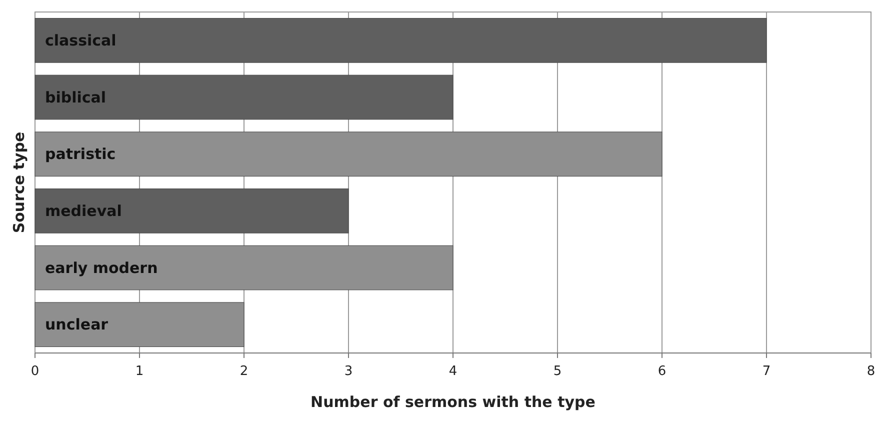 The height and width of the screenshot is (427, 891). What do you see at coordinates (871, 371) in the screenshot?
I see `x-tick-label: 8` at bounding box center [871, 371].